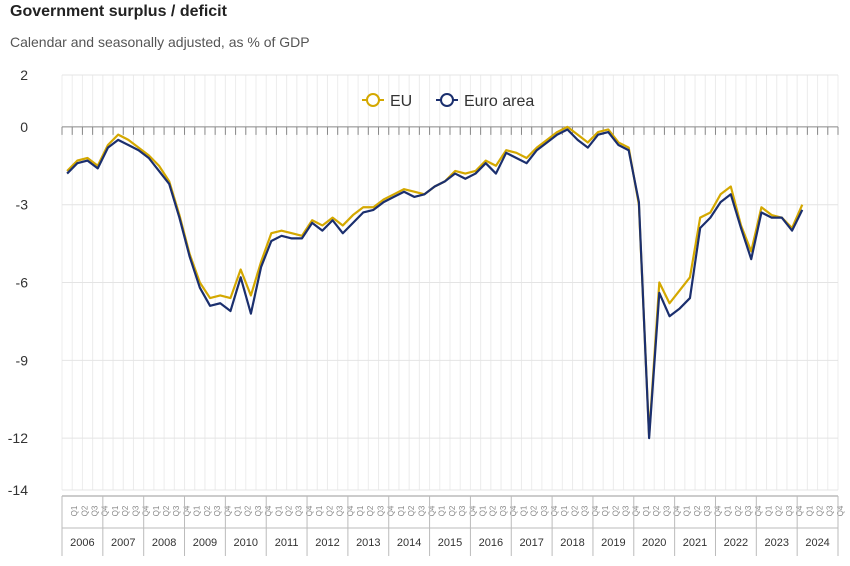 The width and height of the screenshot is (850, 566). Describe the element at coordinates (409, 543) in the screenshot. I see `year-tick-label: 2014` at that location.